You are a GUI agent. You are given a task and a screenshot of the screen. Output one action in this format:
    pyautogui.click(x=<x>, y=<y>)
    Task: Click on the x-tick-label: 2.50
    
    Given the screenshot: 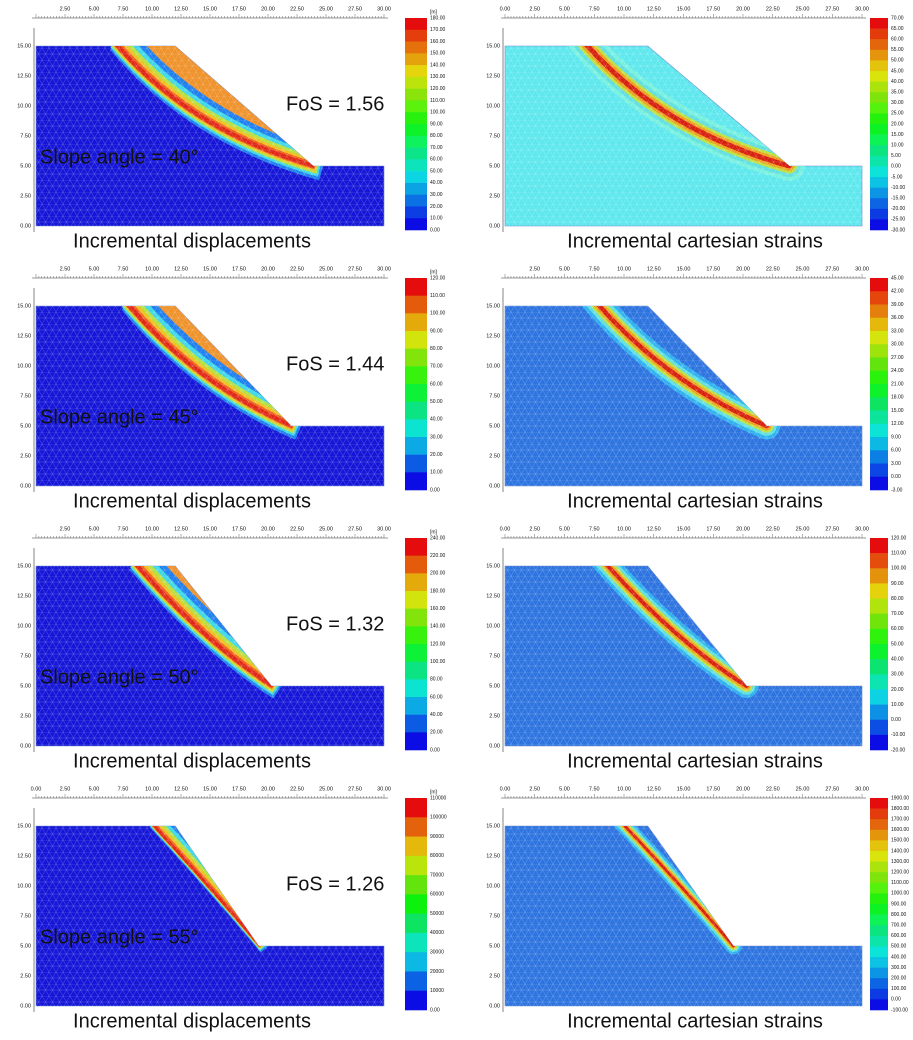 What is the action you would take?
    pyautogui.click(x=534, y=9)
    